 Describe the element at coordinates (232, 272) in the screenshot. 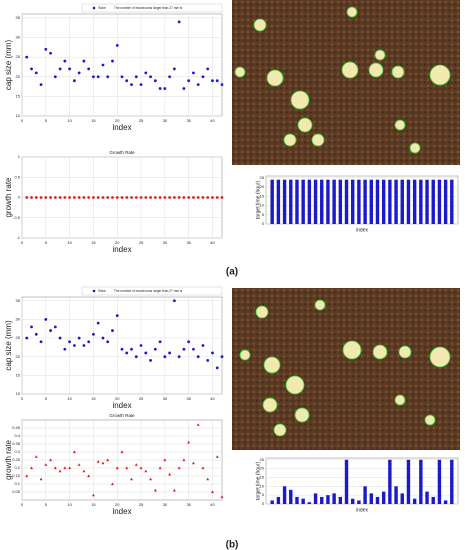

I see `panel-label: (a)` at that location.